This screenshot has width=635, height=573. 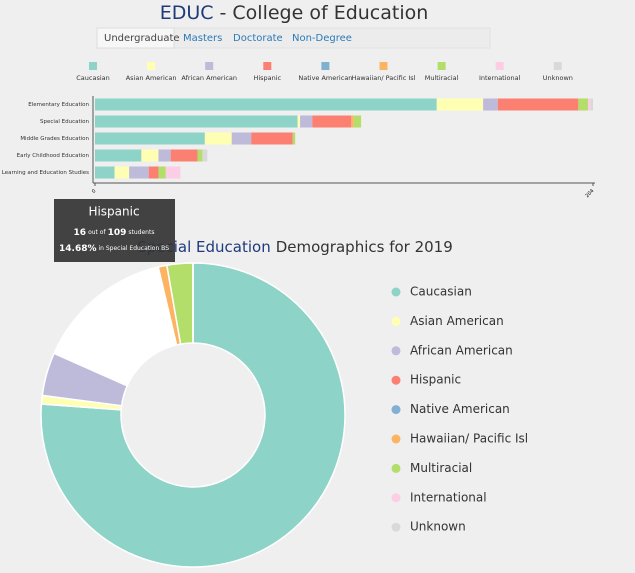 I want to click on tab: Non-Degree, so click(x=322, y=38).